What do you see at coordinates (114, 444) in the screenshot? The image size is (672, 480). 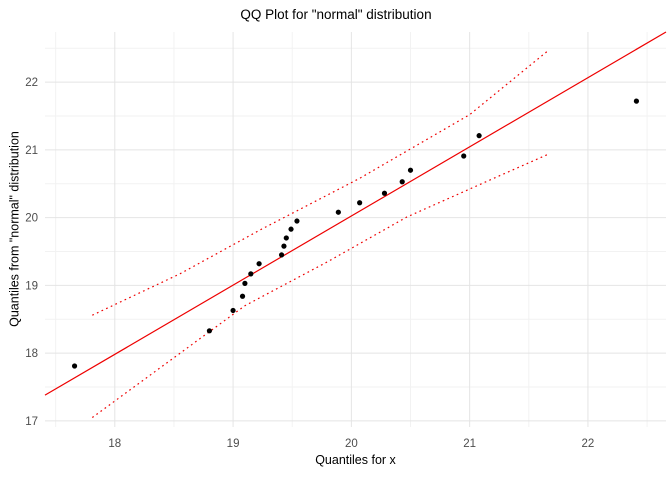 I see `x-tick-label: 18` at bounding box center [114, 444].